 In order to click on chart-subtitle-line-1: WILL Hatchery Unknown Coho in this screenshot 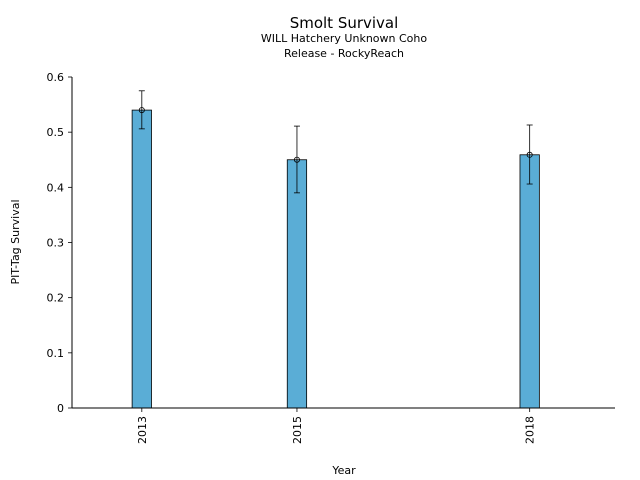, I will do `click(344, 38)`.